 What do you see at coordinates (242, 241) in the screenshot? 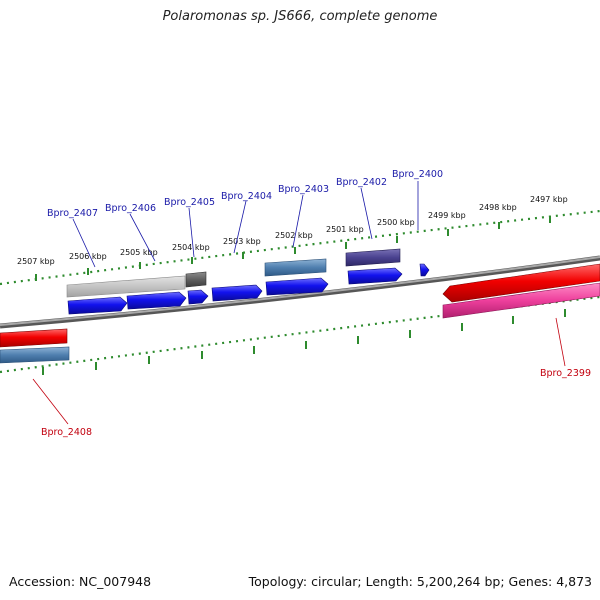
I see `kbp-label: 2503 kbp` at bounding box center [242, 241].